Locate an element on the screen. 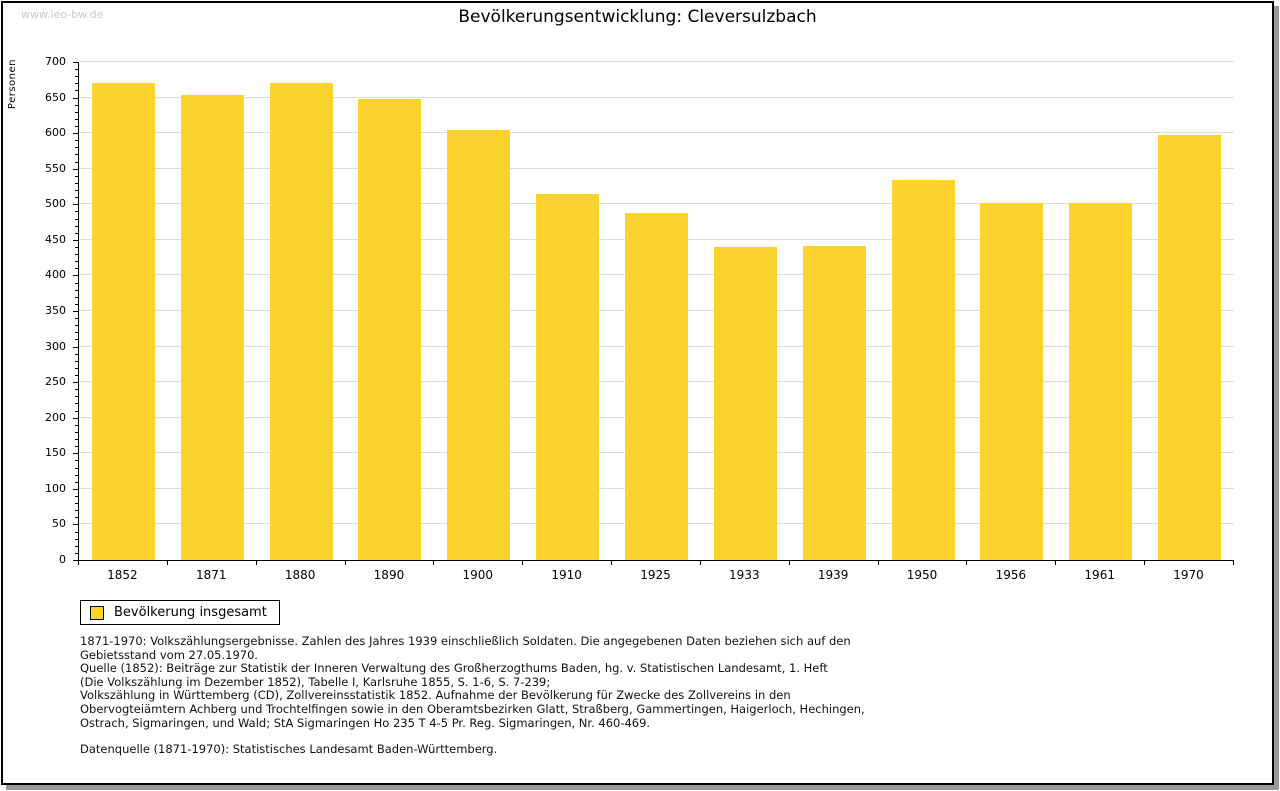 The height and width of the screenshot is (791, 1280). y-tick-label: 100 is located at coordinates (55, 488).